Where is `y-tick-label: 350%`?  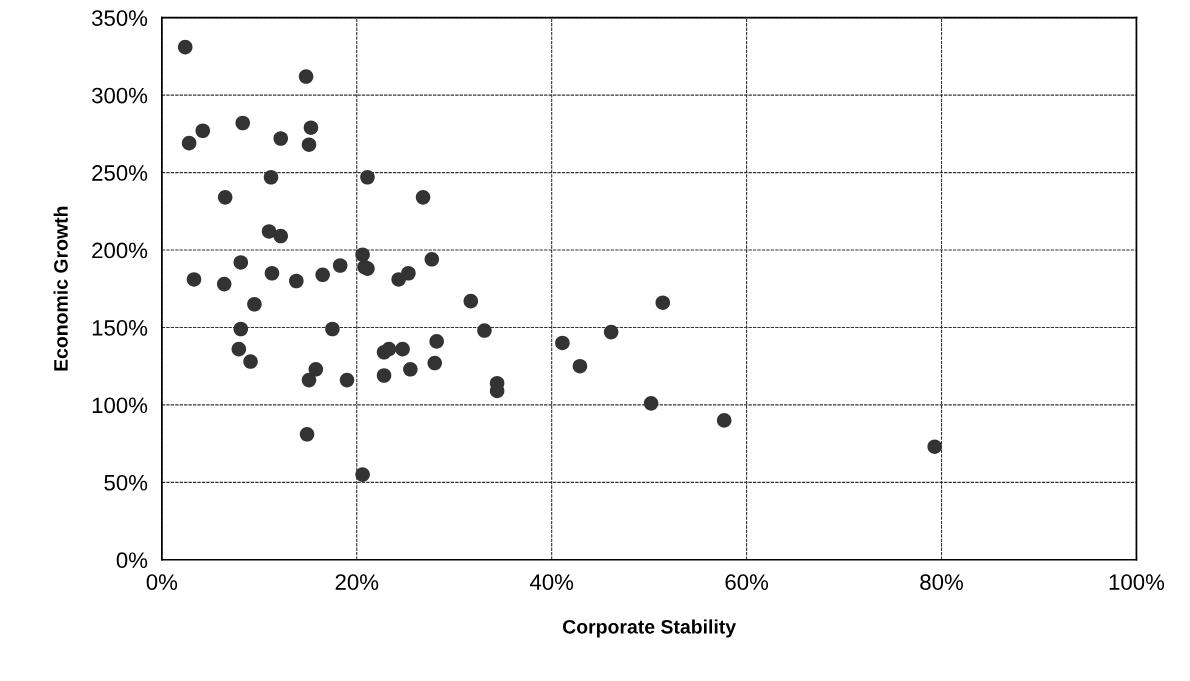
y-tick-label: 350% is located at coordinates (119, 18).